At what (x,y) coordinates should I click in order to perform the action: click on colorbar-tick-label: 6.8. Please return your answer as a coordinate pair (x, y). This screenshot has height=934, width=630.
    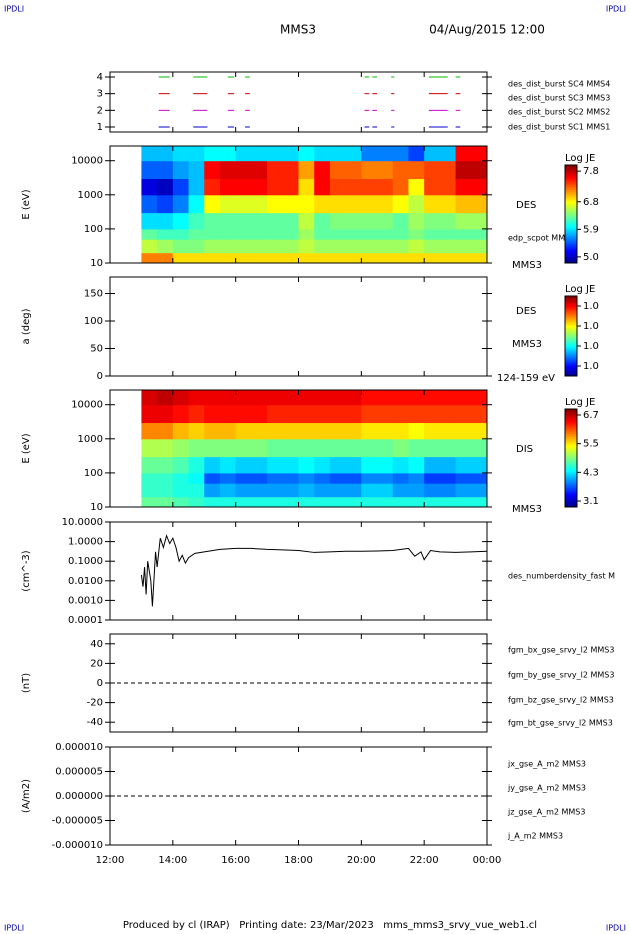
    Looking at the image, I should click on (591, 202).